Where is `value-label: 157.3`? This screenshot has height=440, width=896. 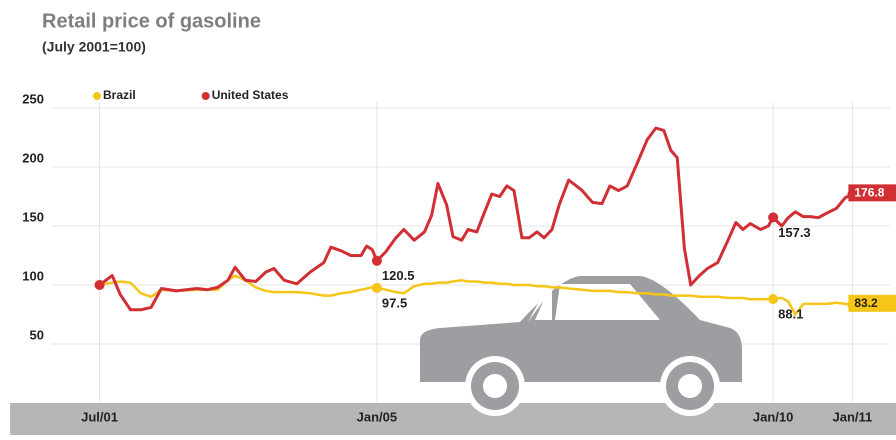
value-label: 157.3 is located at coordinates (794, 232).